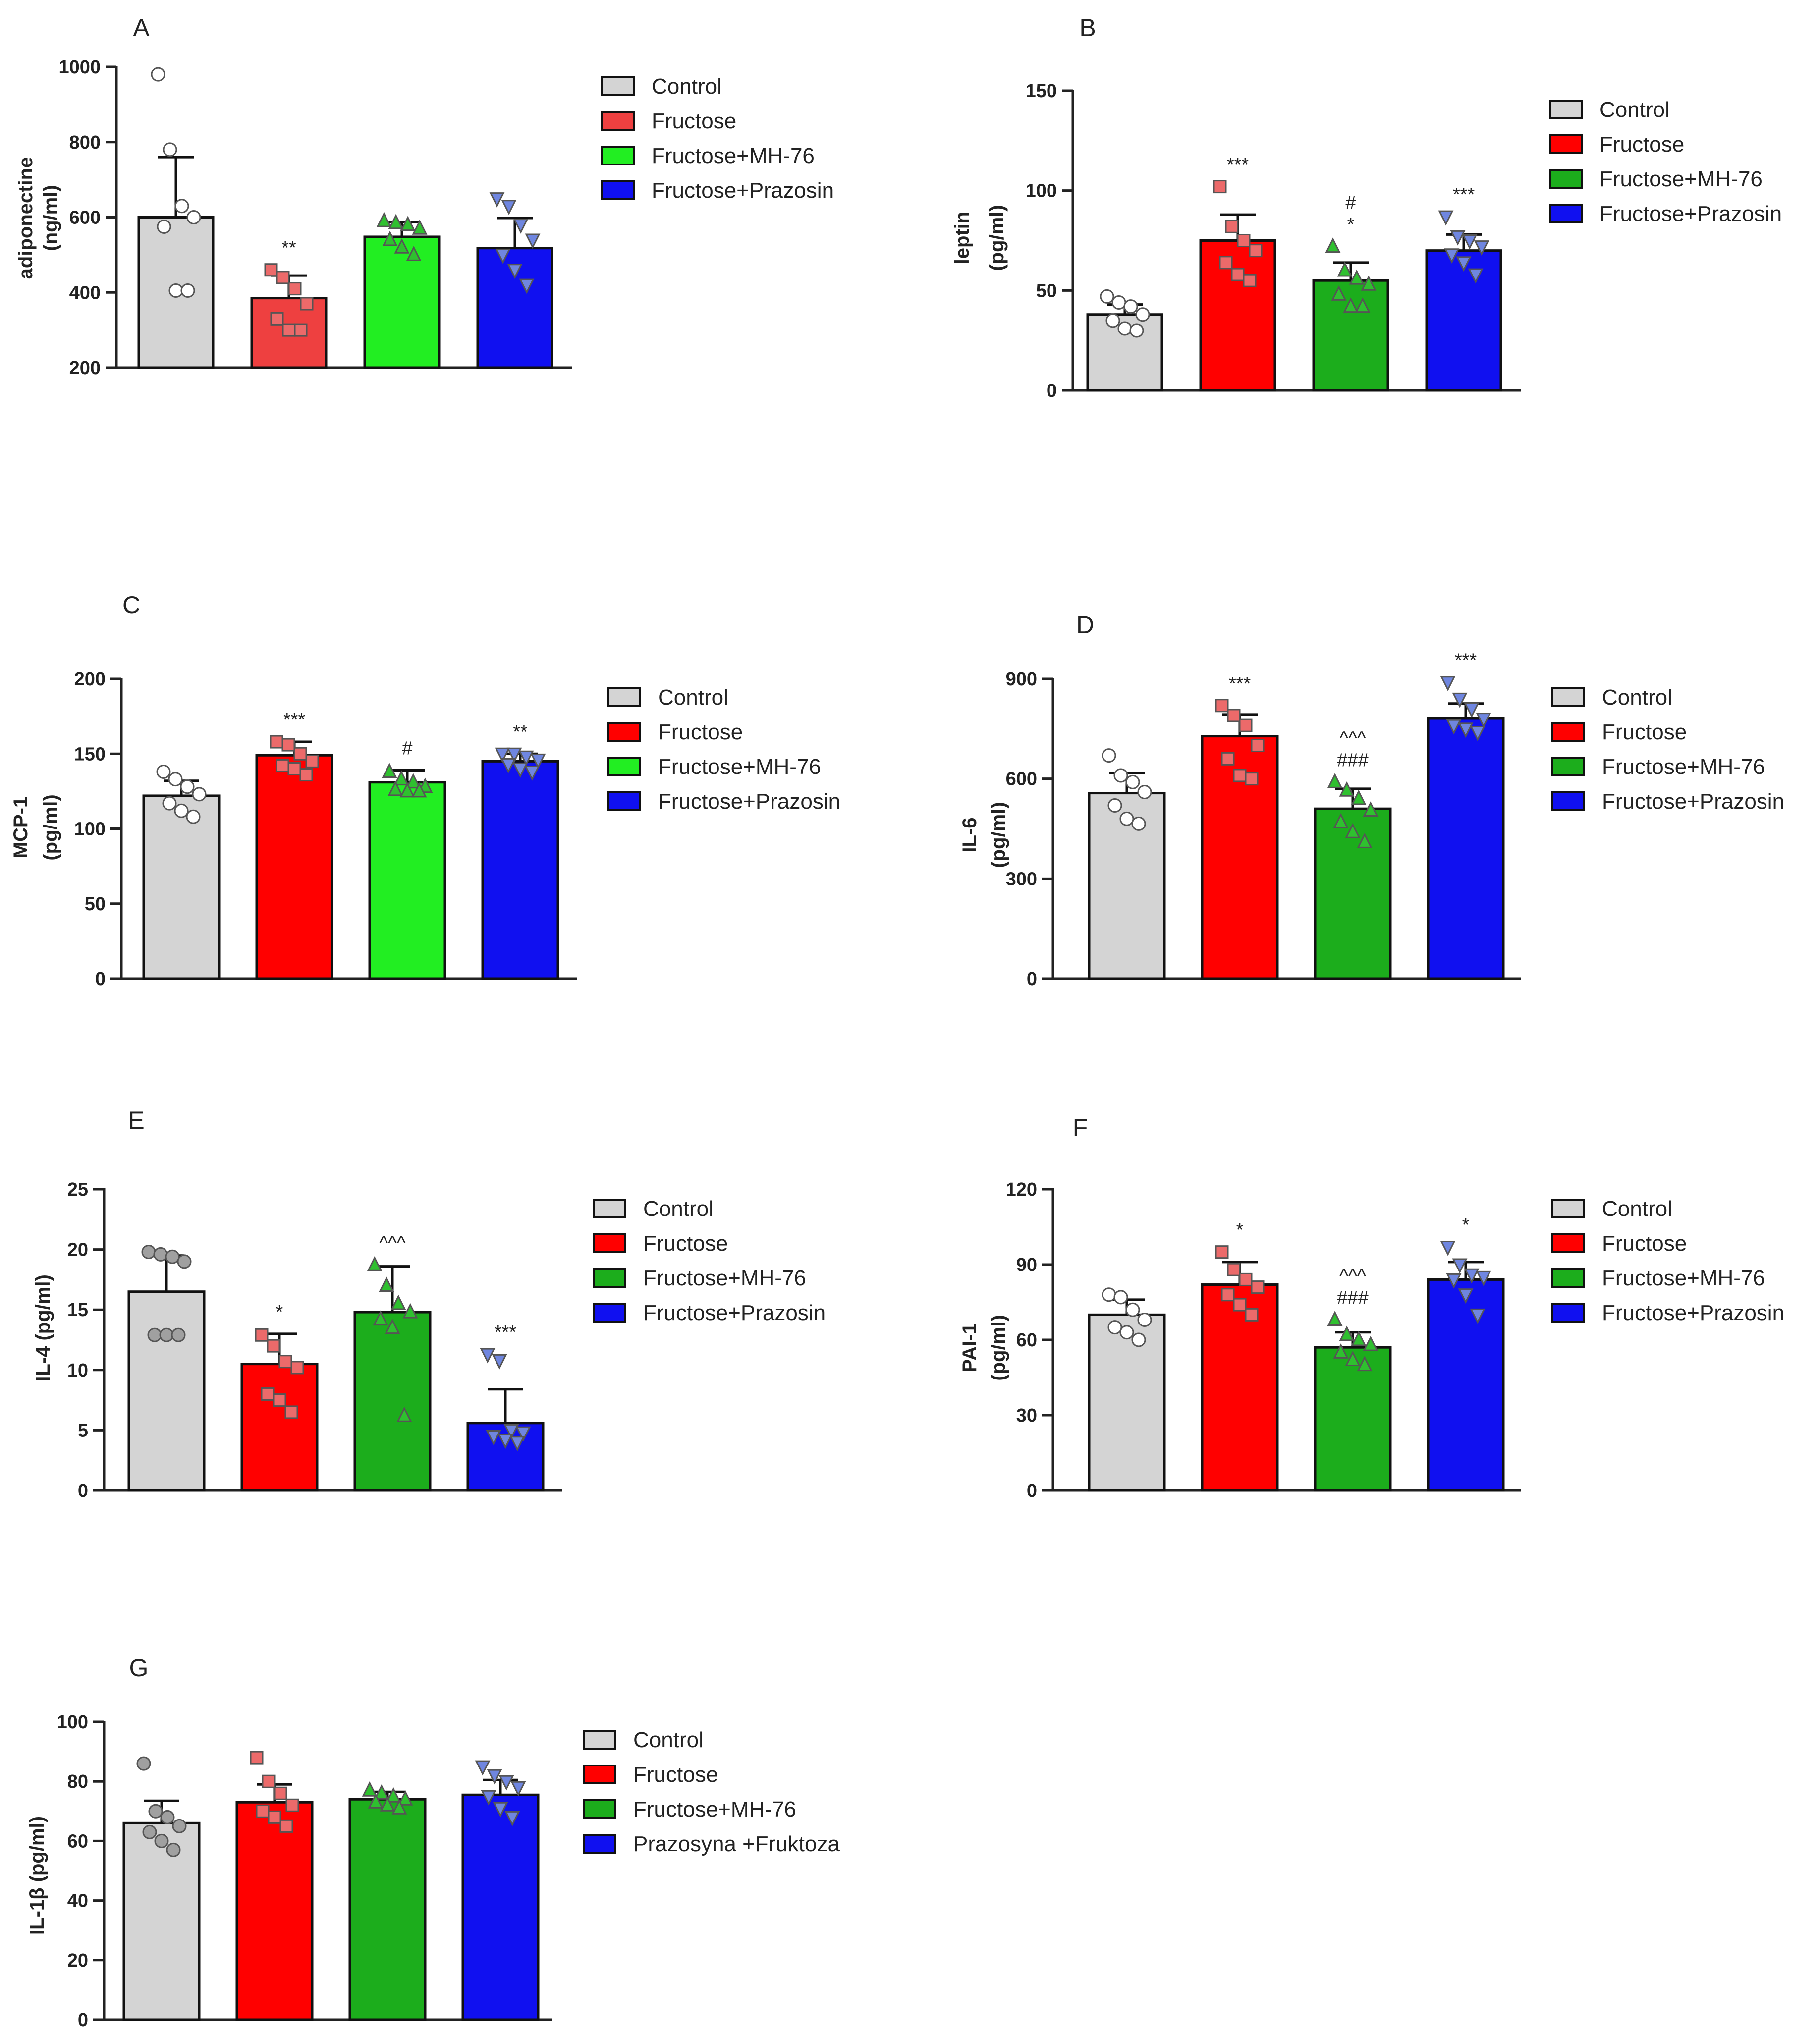 This screenshot has width=1820, height=2041. I want to click on y-tick-label: 40, so click(77, 1901).